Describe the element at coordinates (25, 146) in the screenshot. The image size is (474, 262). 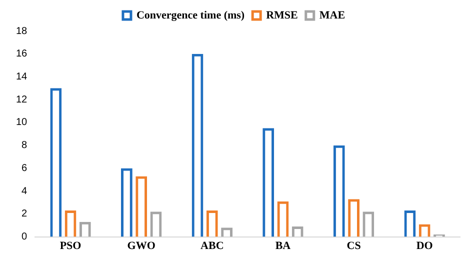
I see `y-tick-label: 8` at that location.